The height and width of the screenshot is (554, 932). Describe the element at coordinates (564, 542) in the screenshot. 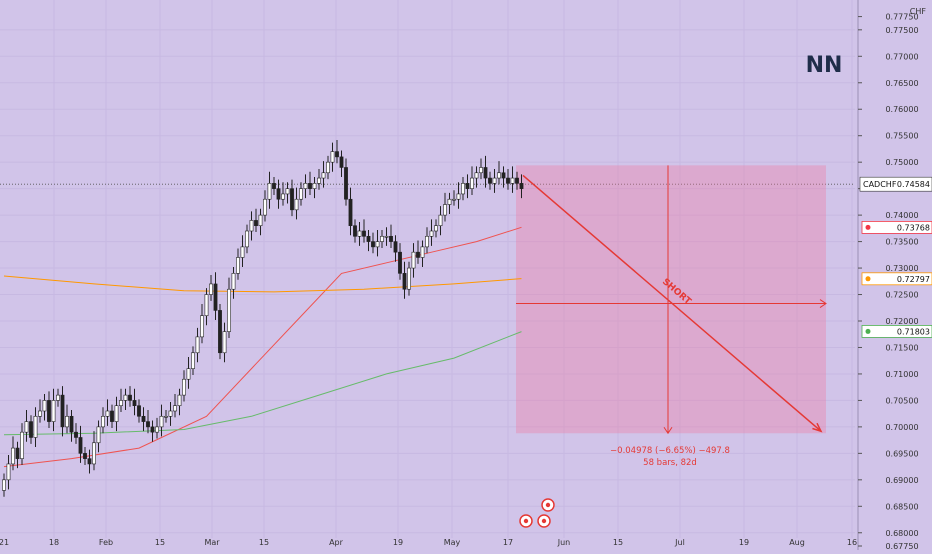

I see `time-tick-label: Jun` at that location.